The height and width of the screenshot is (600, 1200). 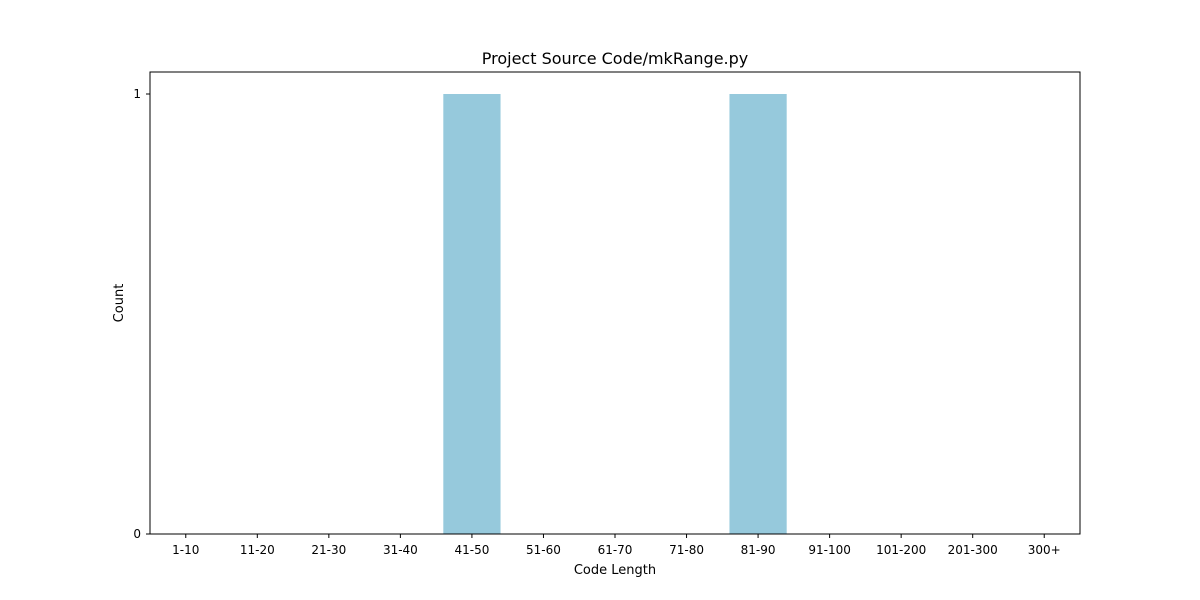 What do you see at coordinates (973, 550) in the screenshot?
I see `x-tick-label: 201-300` at bounding box center [973, 550].